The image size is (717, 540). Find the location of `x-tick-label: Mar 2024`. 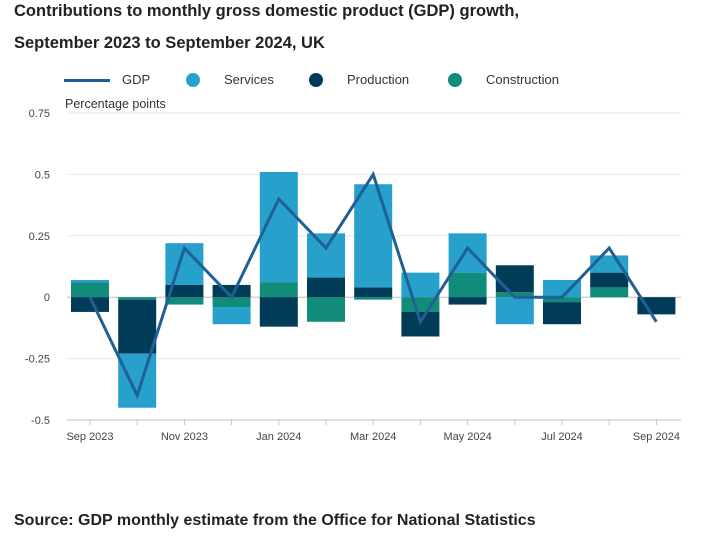

x-tick-label: Mar 2024 is located at coordinates (373, 437).